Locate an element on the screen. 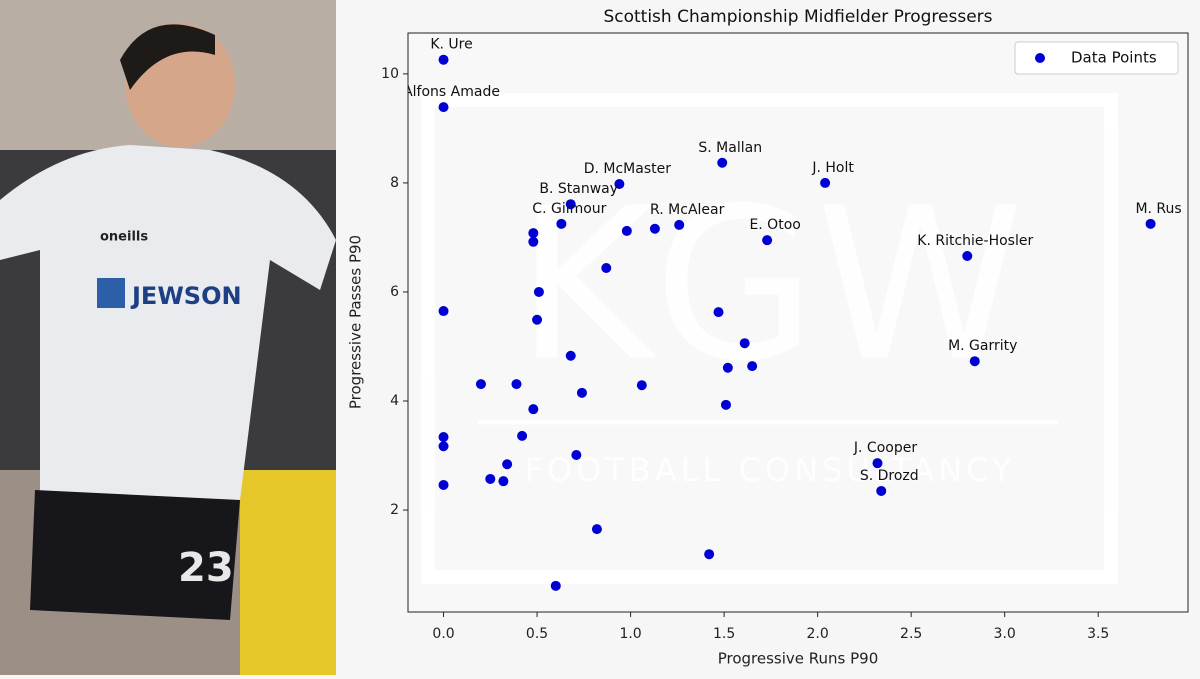 Image resolution: width=1200 pixels, height=679 pixels. x-tick-label: 2.5 is located at coordinates (911, 634).